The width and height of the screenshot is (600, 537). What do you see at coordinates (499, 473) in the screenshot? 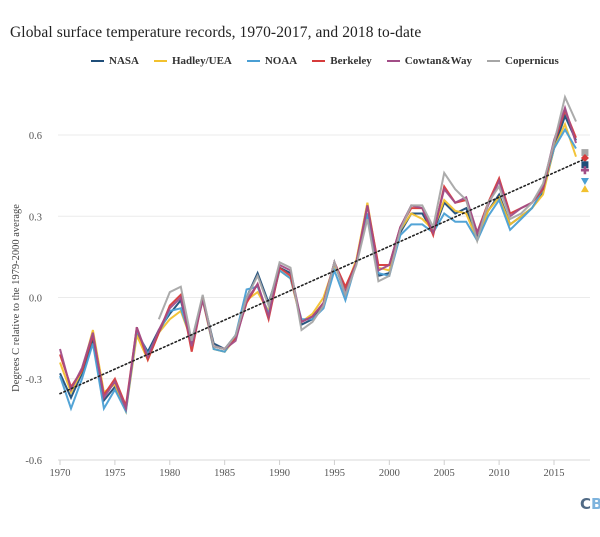
I see `x-tick-label: 2010` at bounding box center [499, 473].